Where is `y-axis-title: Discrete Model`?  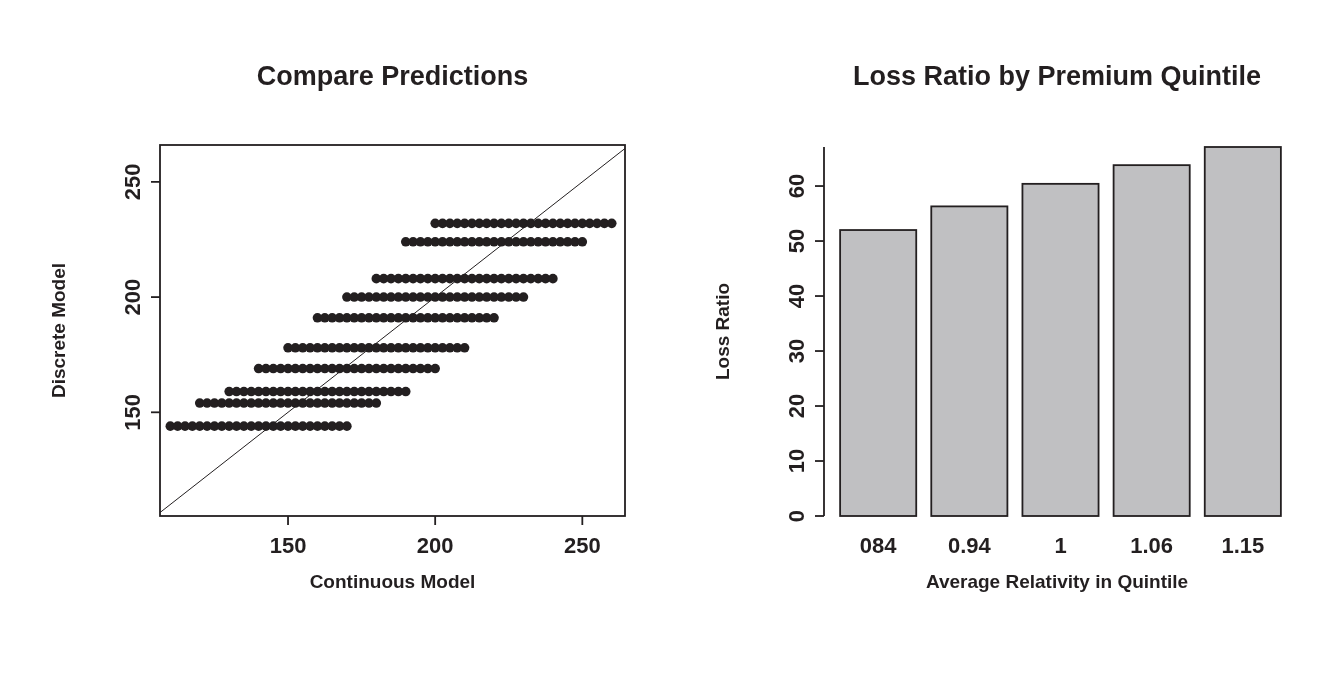 y-axis-title: Discrete Model is located at coordinates (58, 330).